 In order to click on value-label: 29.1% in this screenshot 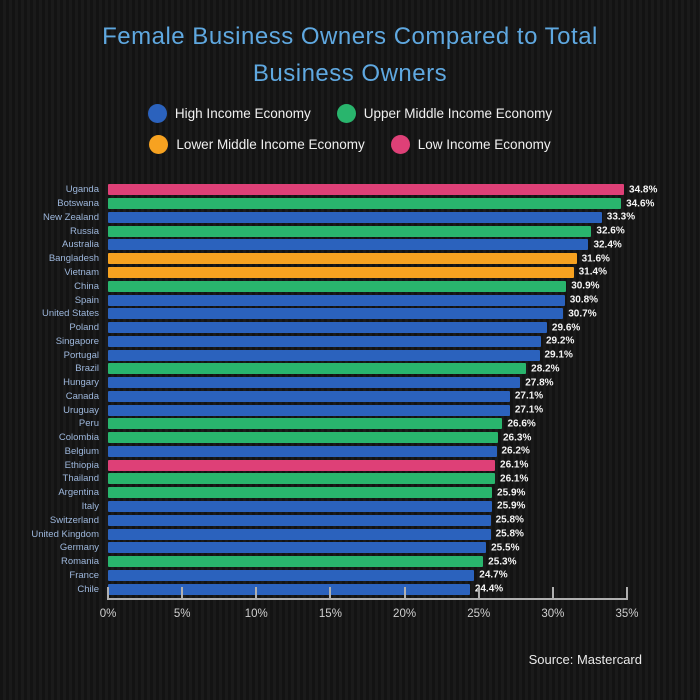, I will do `click(558, 355)`.